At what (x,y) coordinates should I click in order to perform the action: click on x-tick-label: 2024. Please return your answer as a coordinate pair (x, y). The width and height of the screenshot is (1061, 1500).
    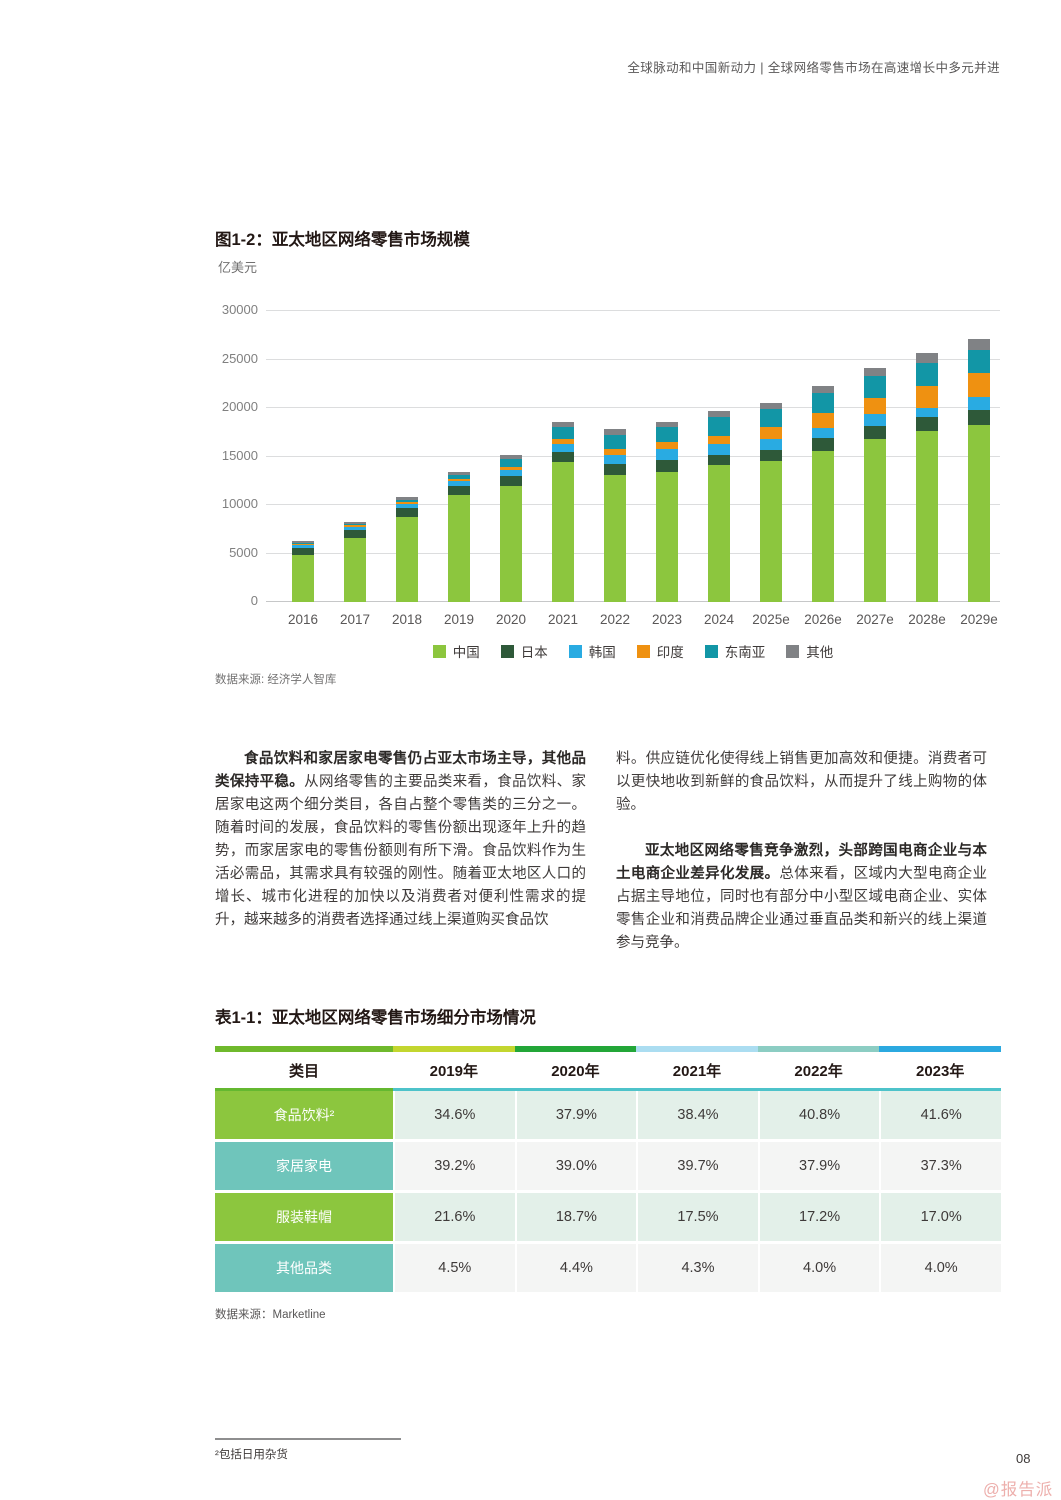
    Looking at the image, I should click on (719, 619).